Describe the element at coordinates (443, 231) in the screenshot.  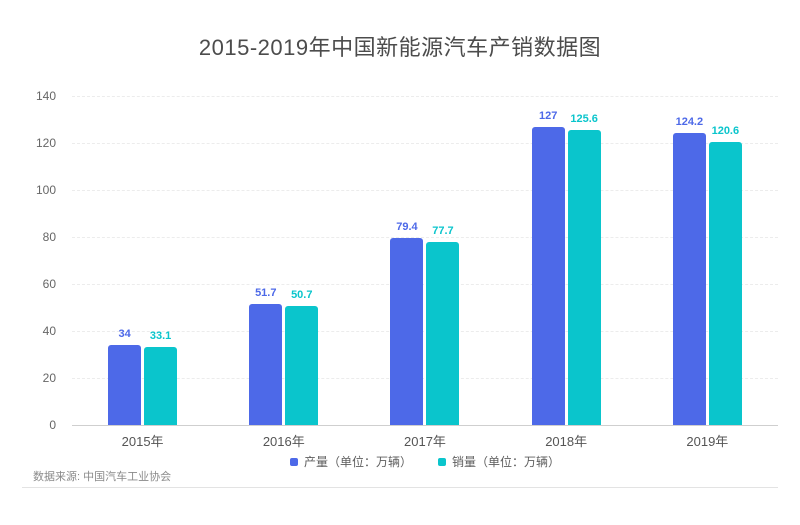
I see `bar-value-label: 77.7` at that location.